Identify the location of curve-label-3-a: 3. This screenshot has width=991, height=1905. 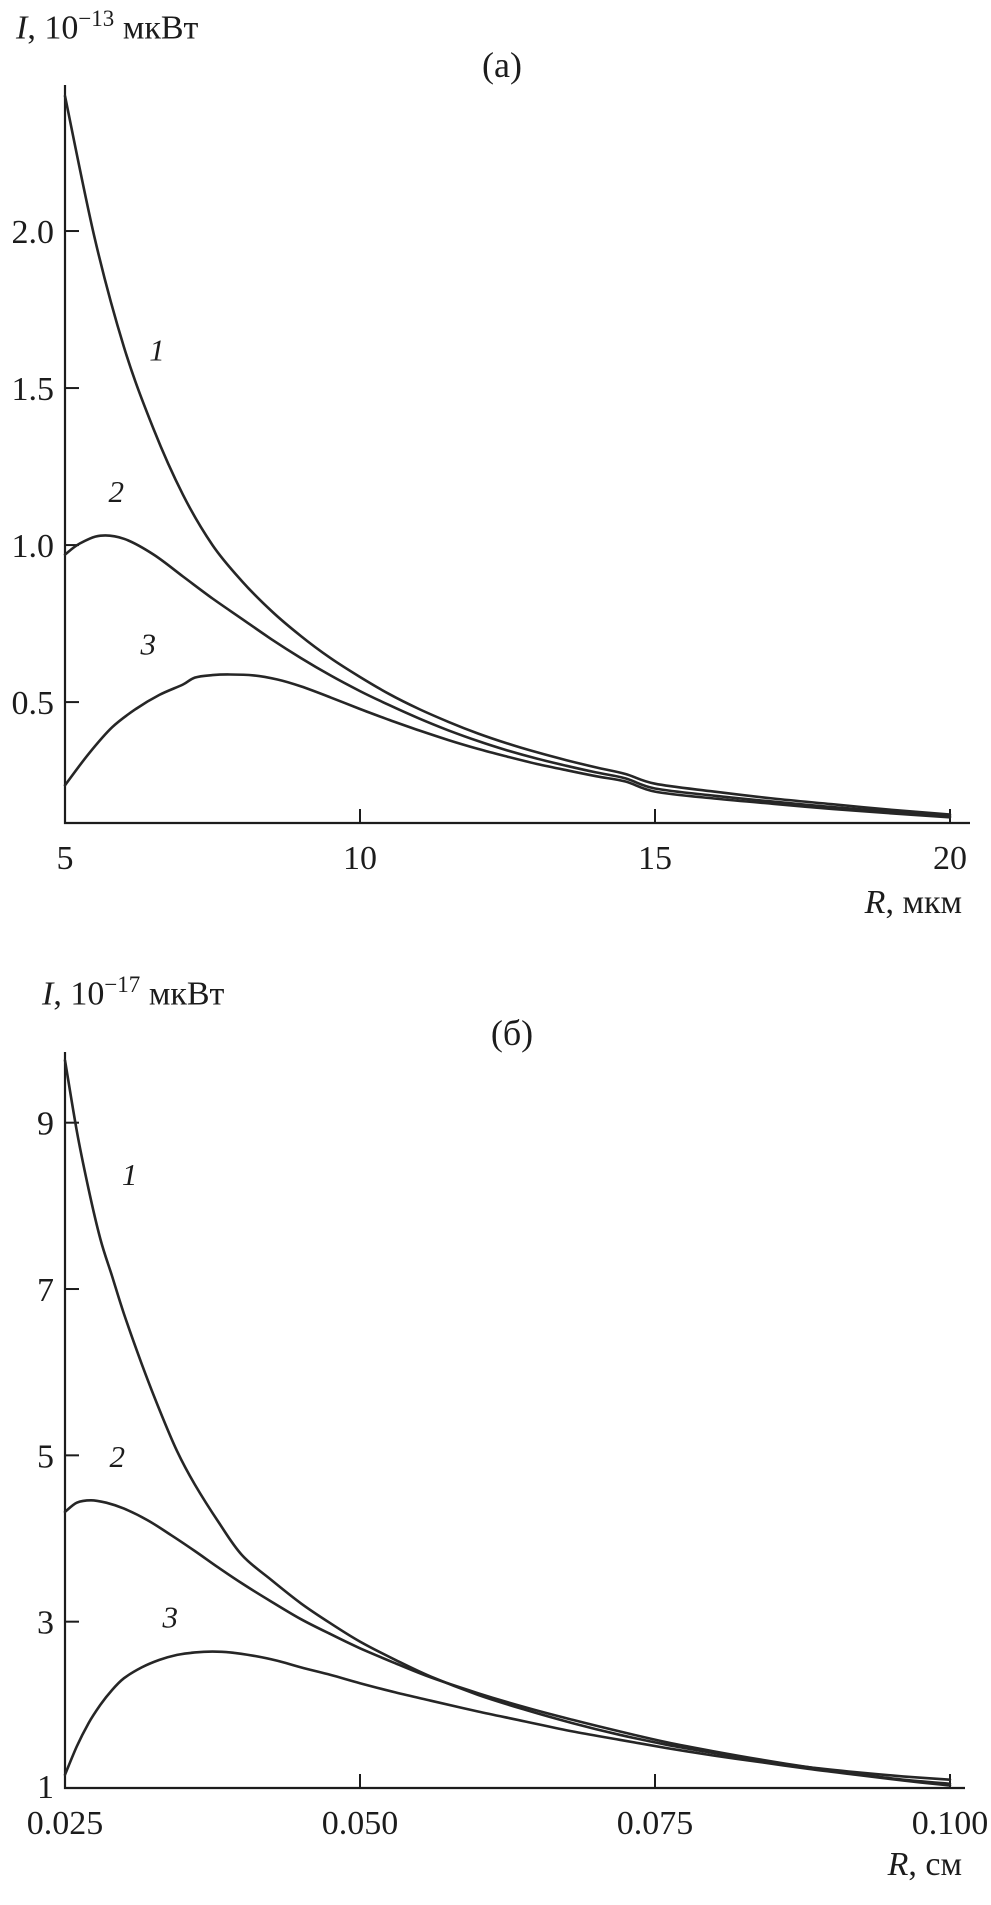
(147, 644).